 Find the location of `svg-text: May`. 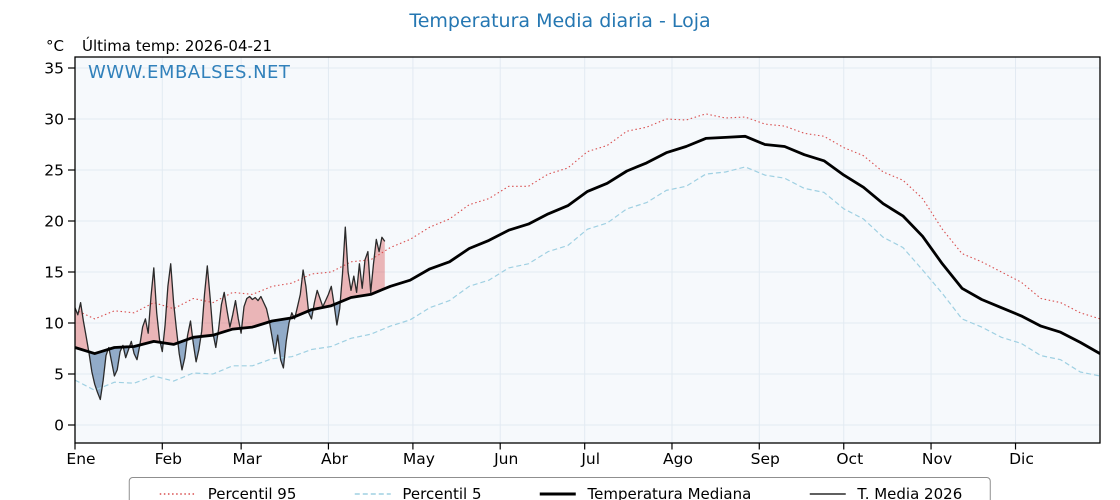

svg-text: May is located at coordinates (419, 459).